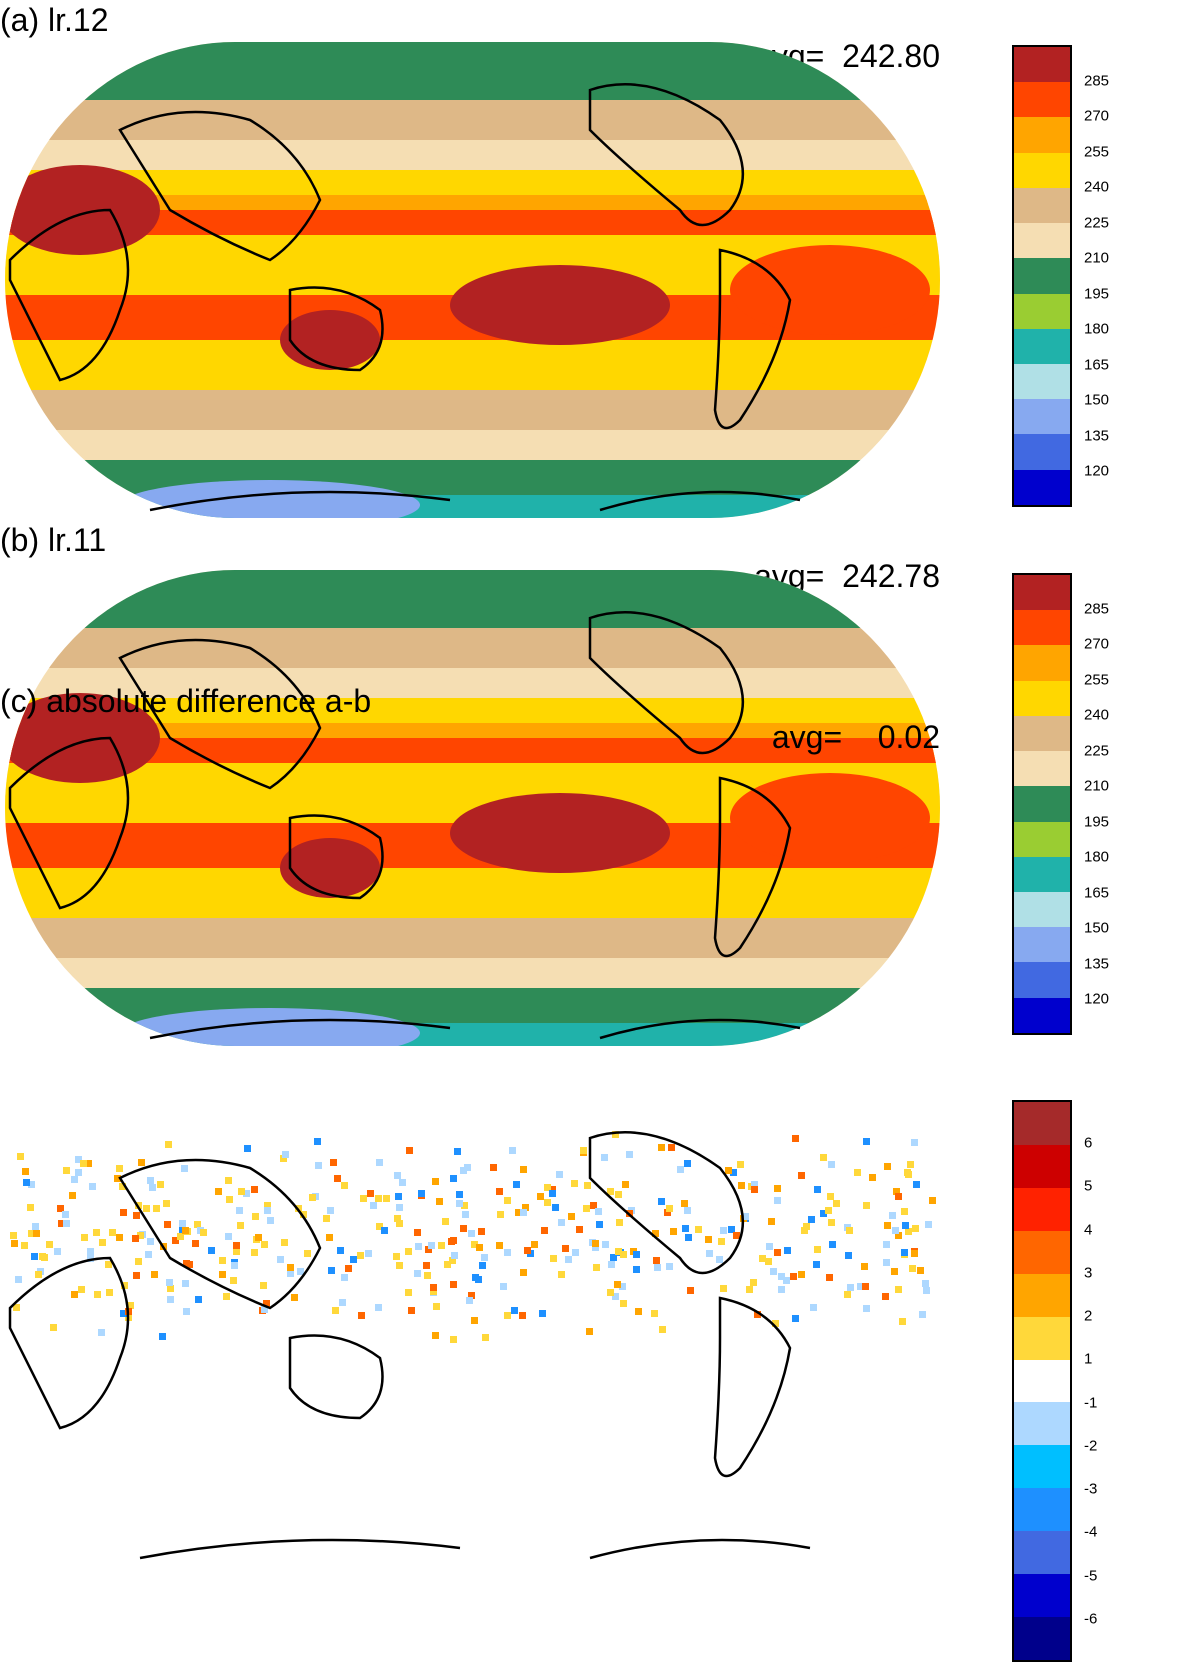  Describe the element at coordinates (1097, 786) in the screenshot. I see `colorbar-b-tick-label: 210` at that location.